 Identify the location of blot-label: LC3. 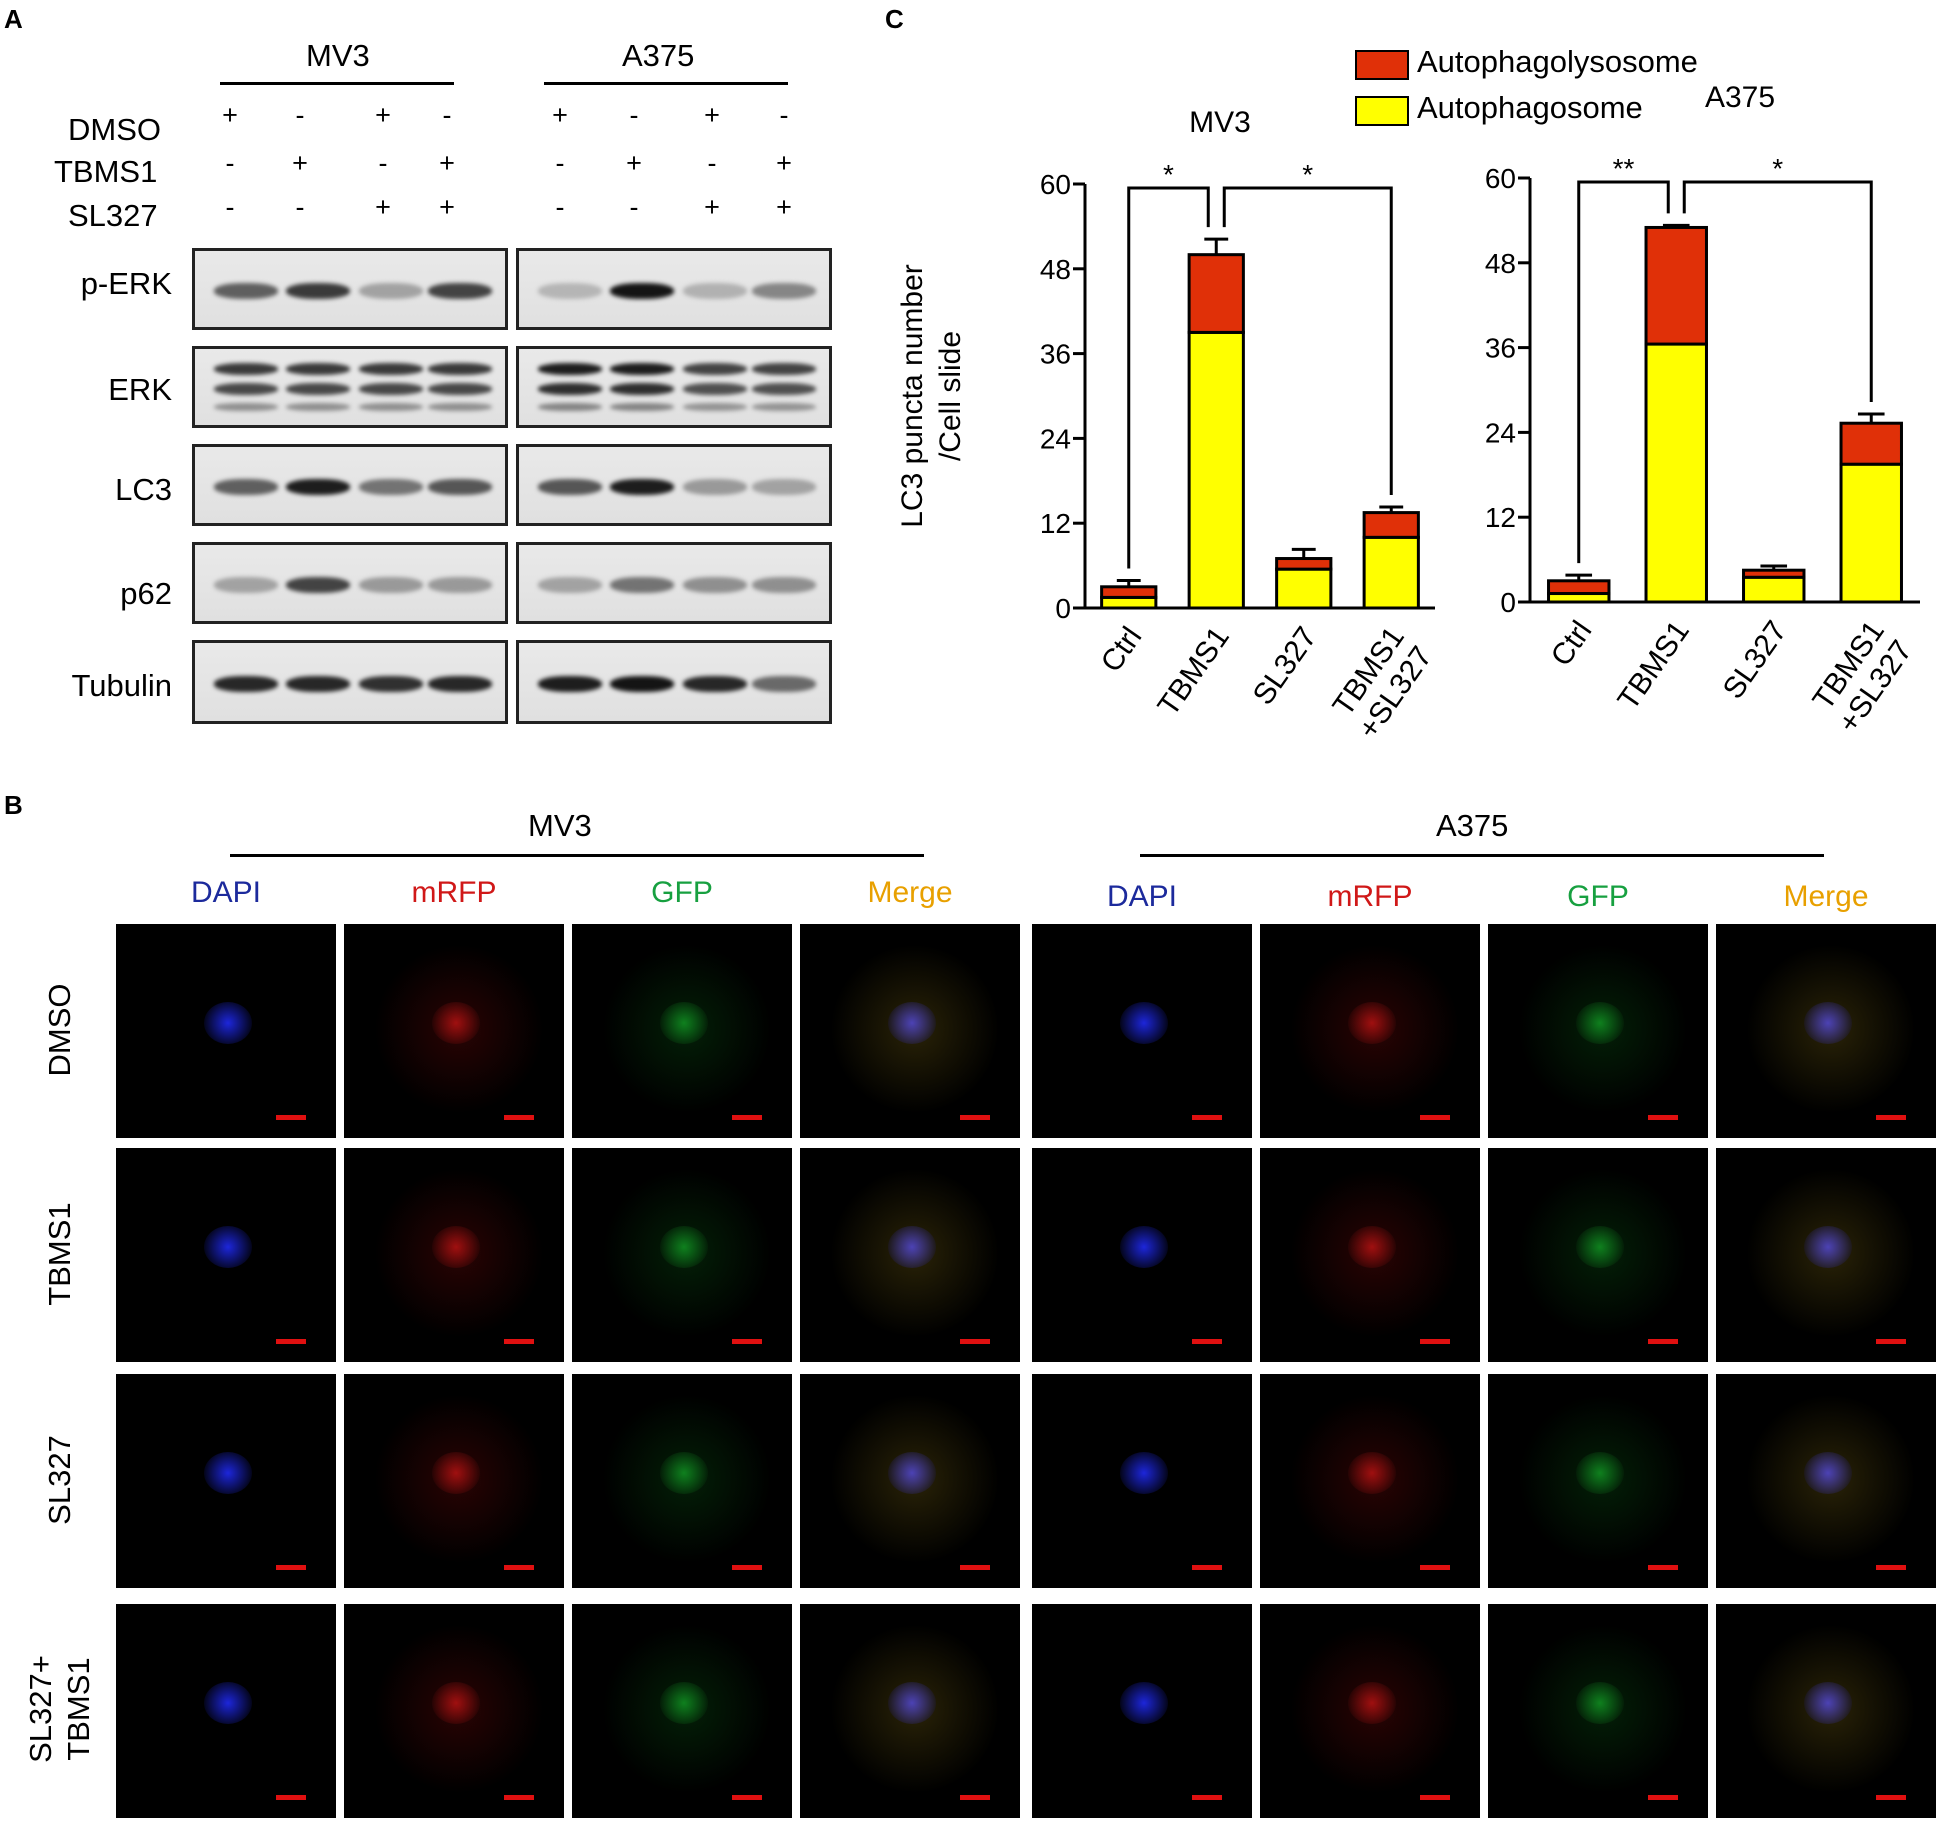
(143, 489).